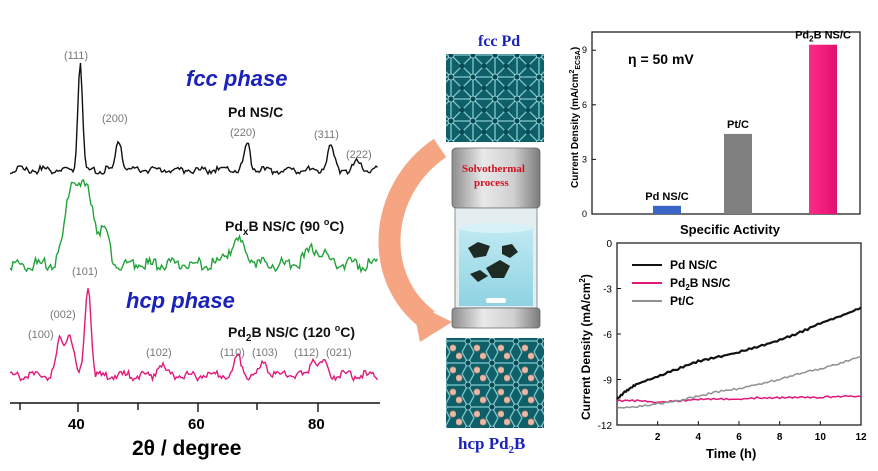 This screenshot has width=878, height=471. What do you see at coordinates (861, 437) in the screenshot?
I see `line-x-tick-label: 12` at bounding box center [861, 437].